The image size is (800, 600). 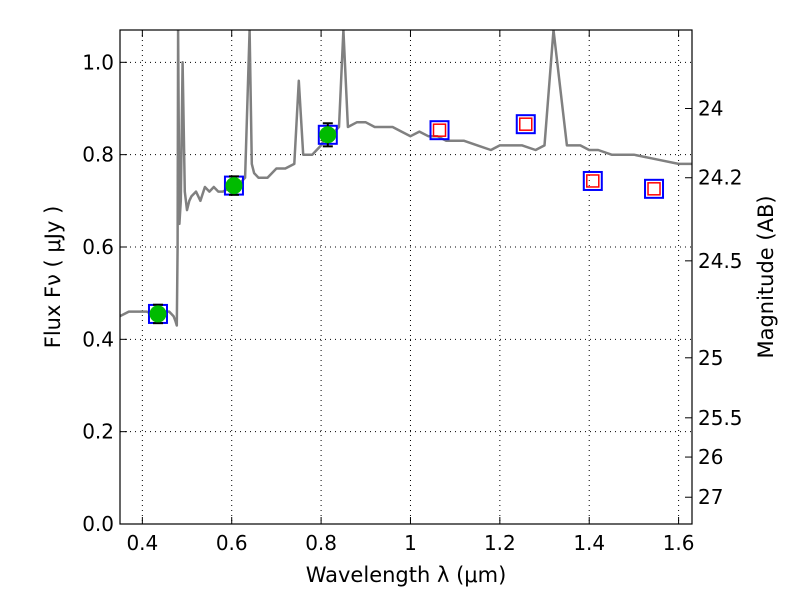 What do you see at coordinates (710, 457) in the screenshot?
I see `right-tick-label: 26` at bounding box center [710, 457].